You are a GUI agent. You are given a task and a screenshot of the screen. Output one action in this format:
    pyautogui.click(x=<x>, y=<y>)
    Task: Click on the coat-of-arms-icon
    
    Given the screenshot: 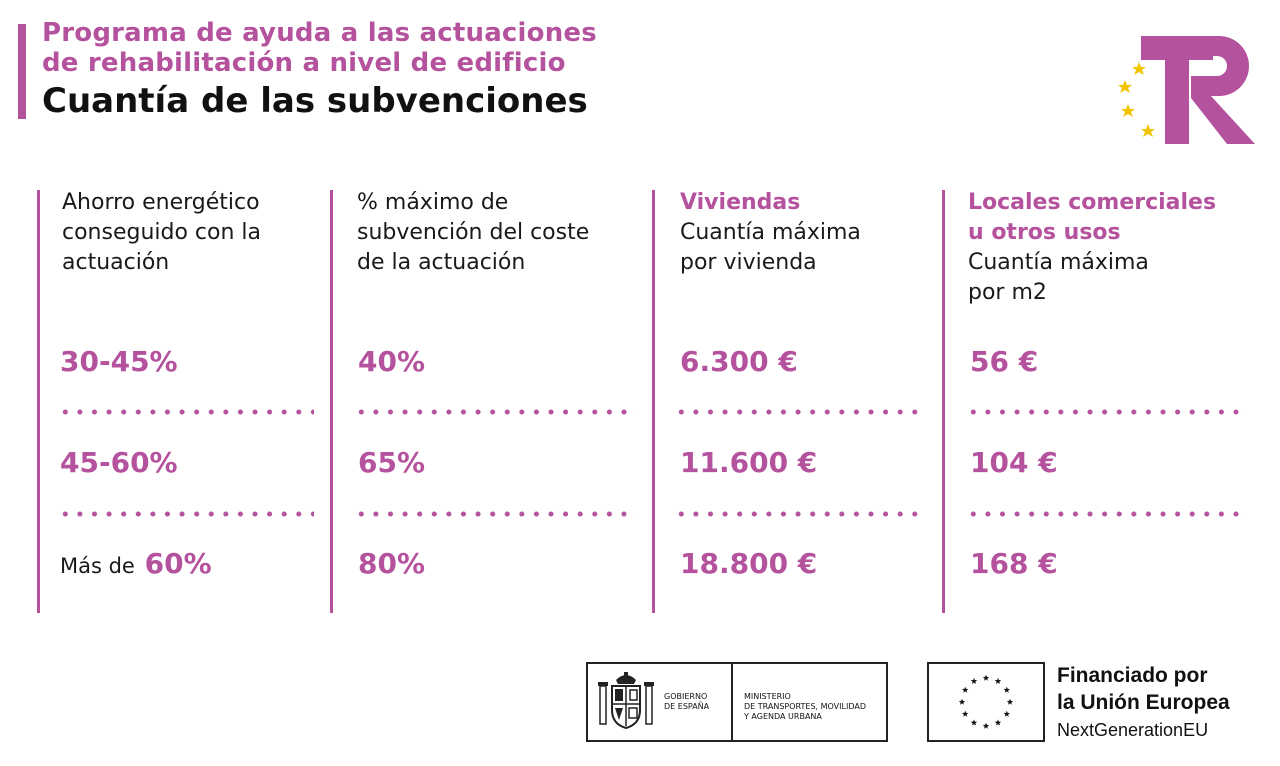 What is the action you would take?
    pyautogui.click(x=626, y=701)
    